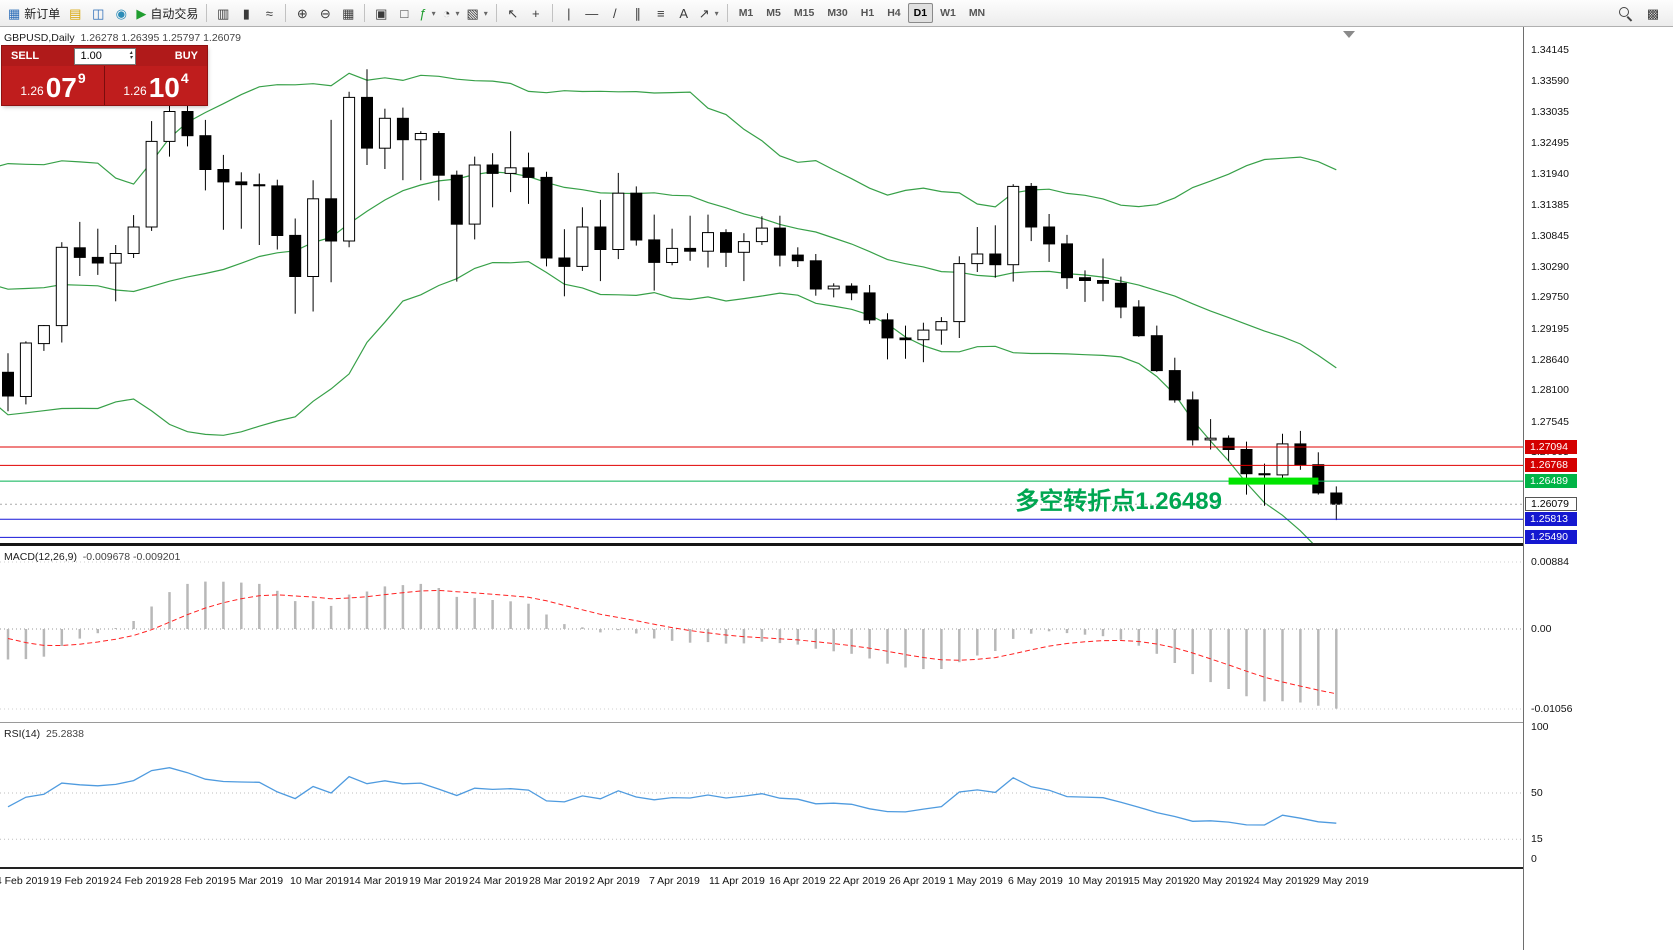  What do you see at coordinates (1218, 881) in the screenshot?
I see `time-axis-label: 20 May 2019` at bounding box center [1218, 881].